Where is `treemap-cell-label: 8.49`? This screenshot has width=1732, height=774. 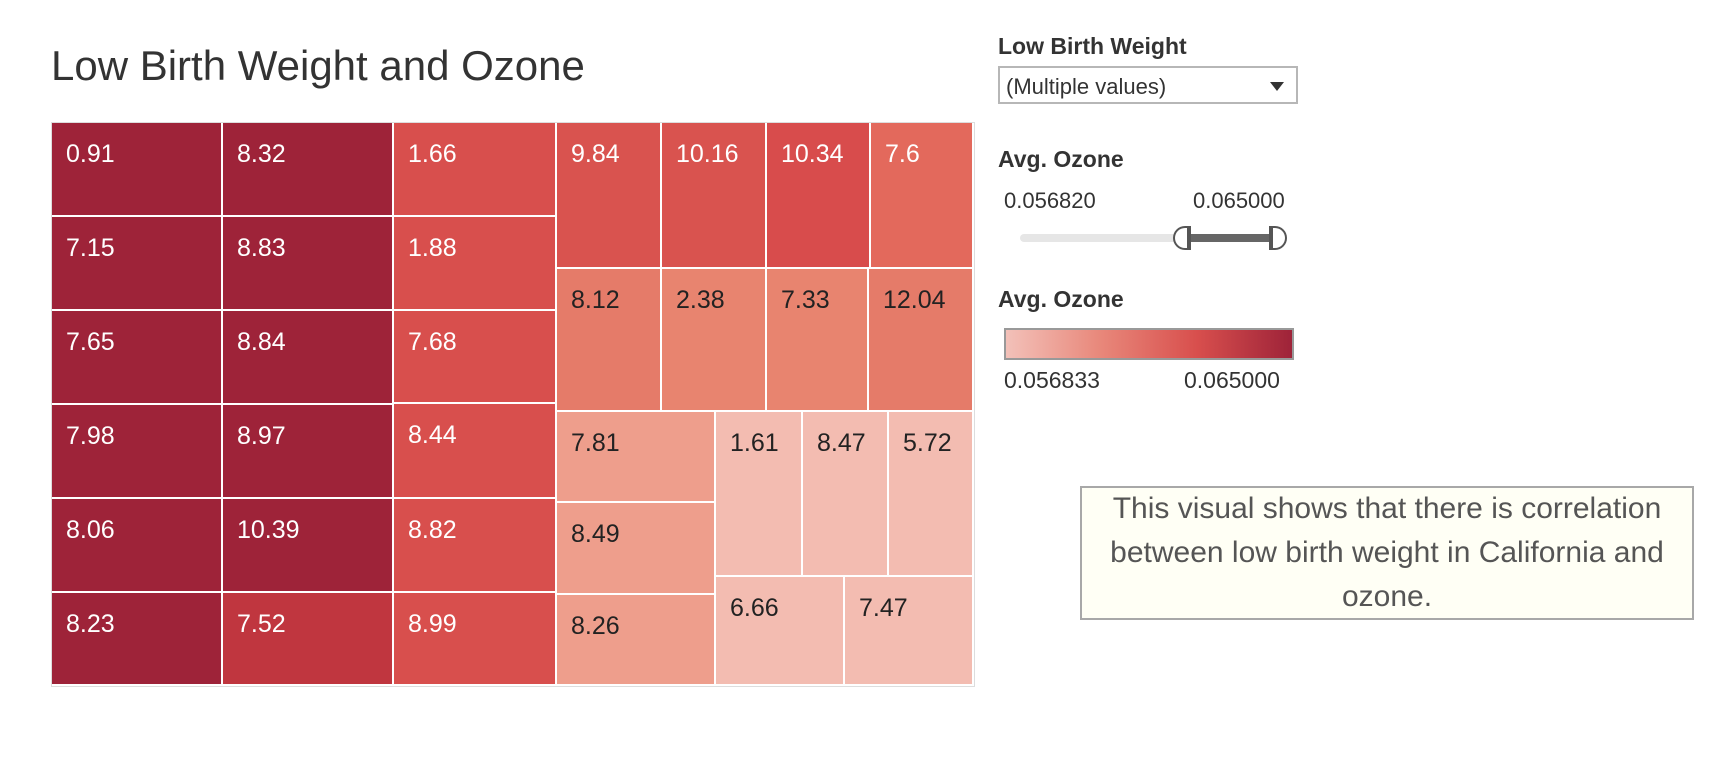 treemap-cell-label: 8.49 is located at coordinates (595, 534).